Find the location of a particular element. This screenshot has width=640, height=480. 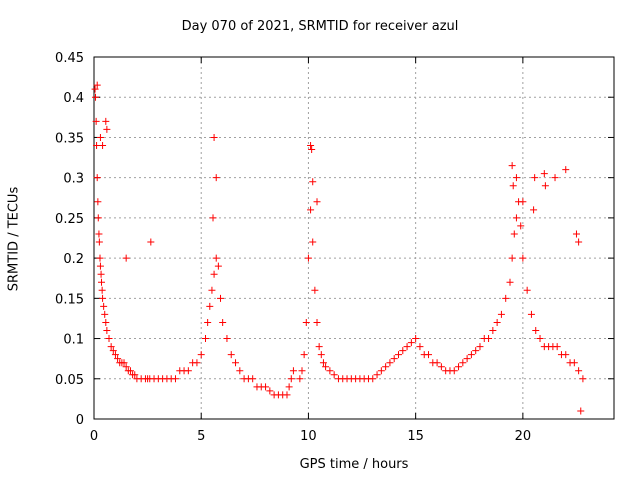

x-axis-label: GPS time / hours is located at coordinates (354, 464).